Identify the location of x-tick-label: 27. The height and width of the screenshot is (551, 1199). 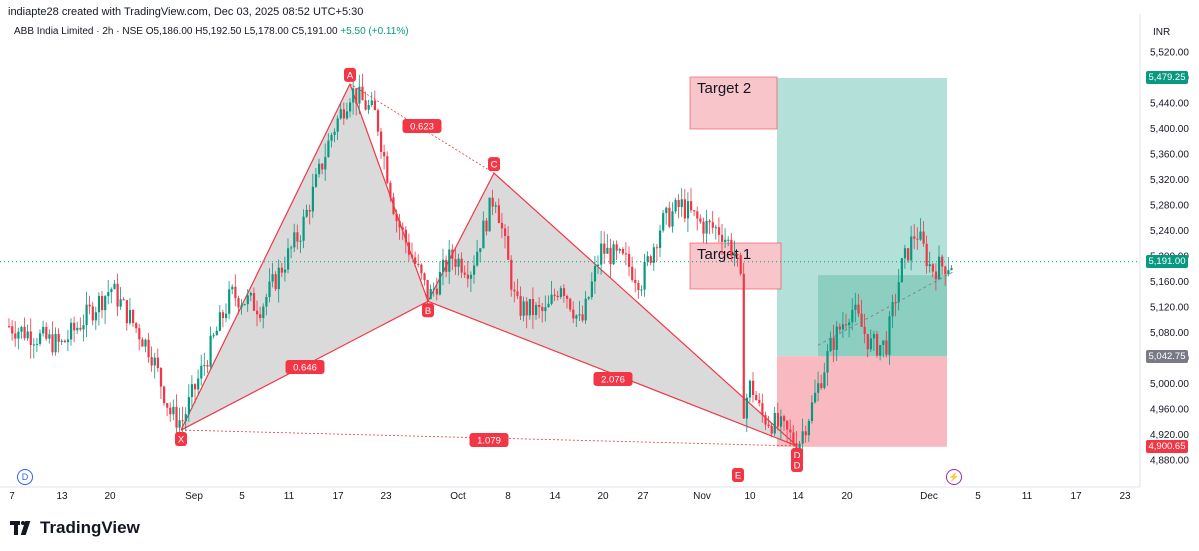
(643, 496).